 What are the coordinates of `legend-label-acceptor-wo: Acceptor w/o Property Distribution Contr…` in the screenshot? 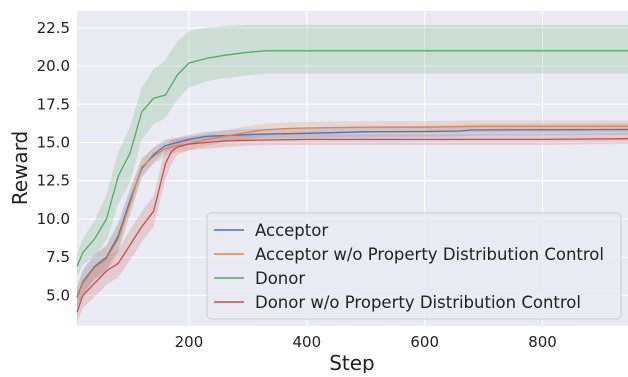 It's located at (429, 254).